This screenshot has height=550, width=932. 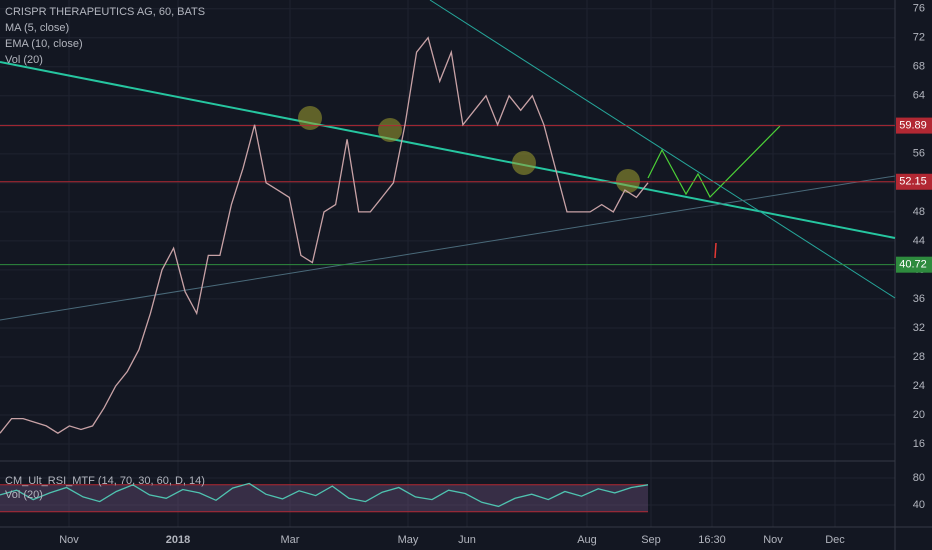 I want to click on y-tick-label: 32, so click(x=919, y=328).